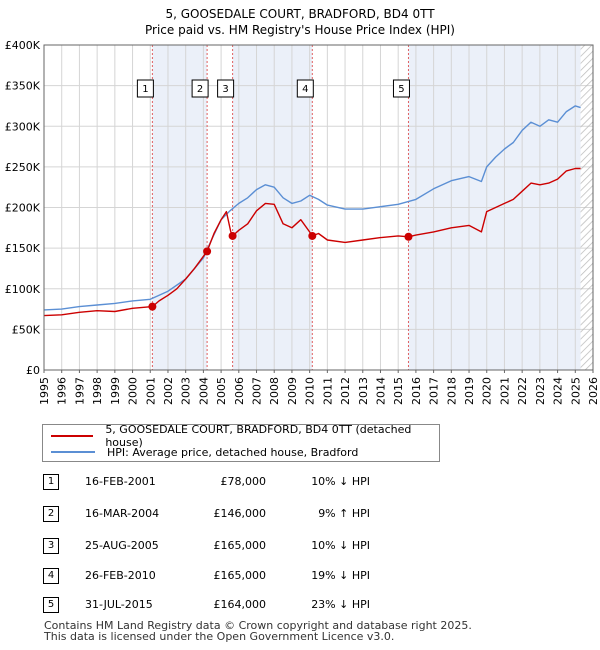 This screenshot has width=600, height=650. Describe the element at coordinates (33, 370) in the screenshot. I see `y-tick-label: £0` at that location.